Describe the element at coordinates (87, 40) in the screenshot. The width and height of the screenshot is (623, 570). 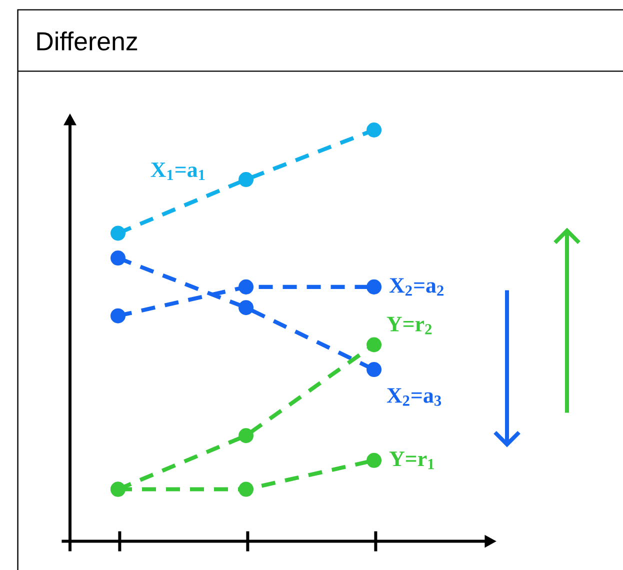
I see `chart-title: Differenz` at that location.